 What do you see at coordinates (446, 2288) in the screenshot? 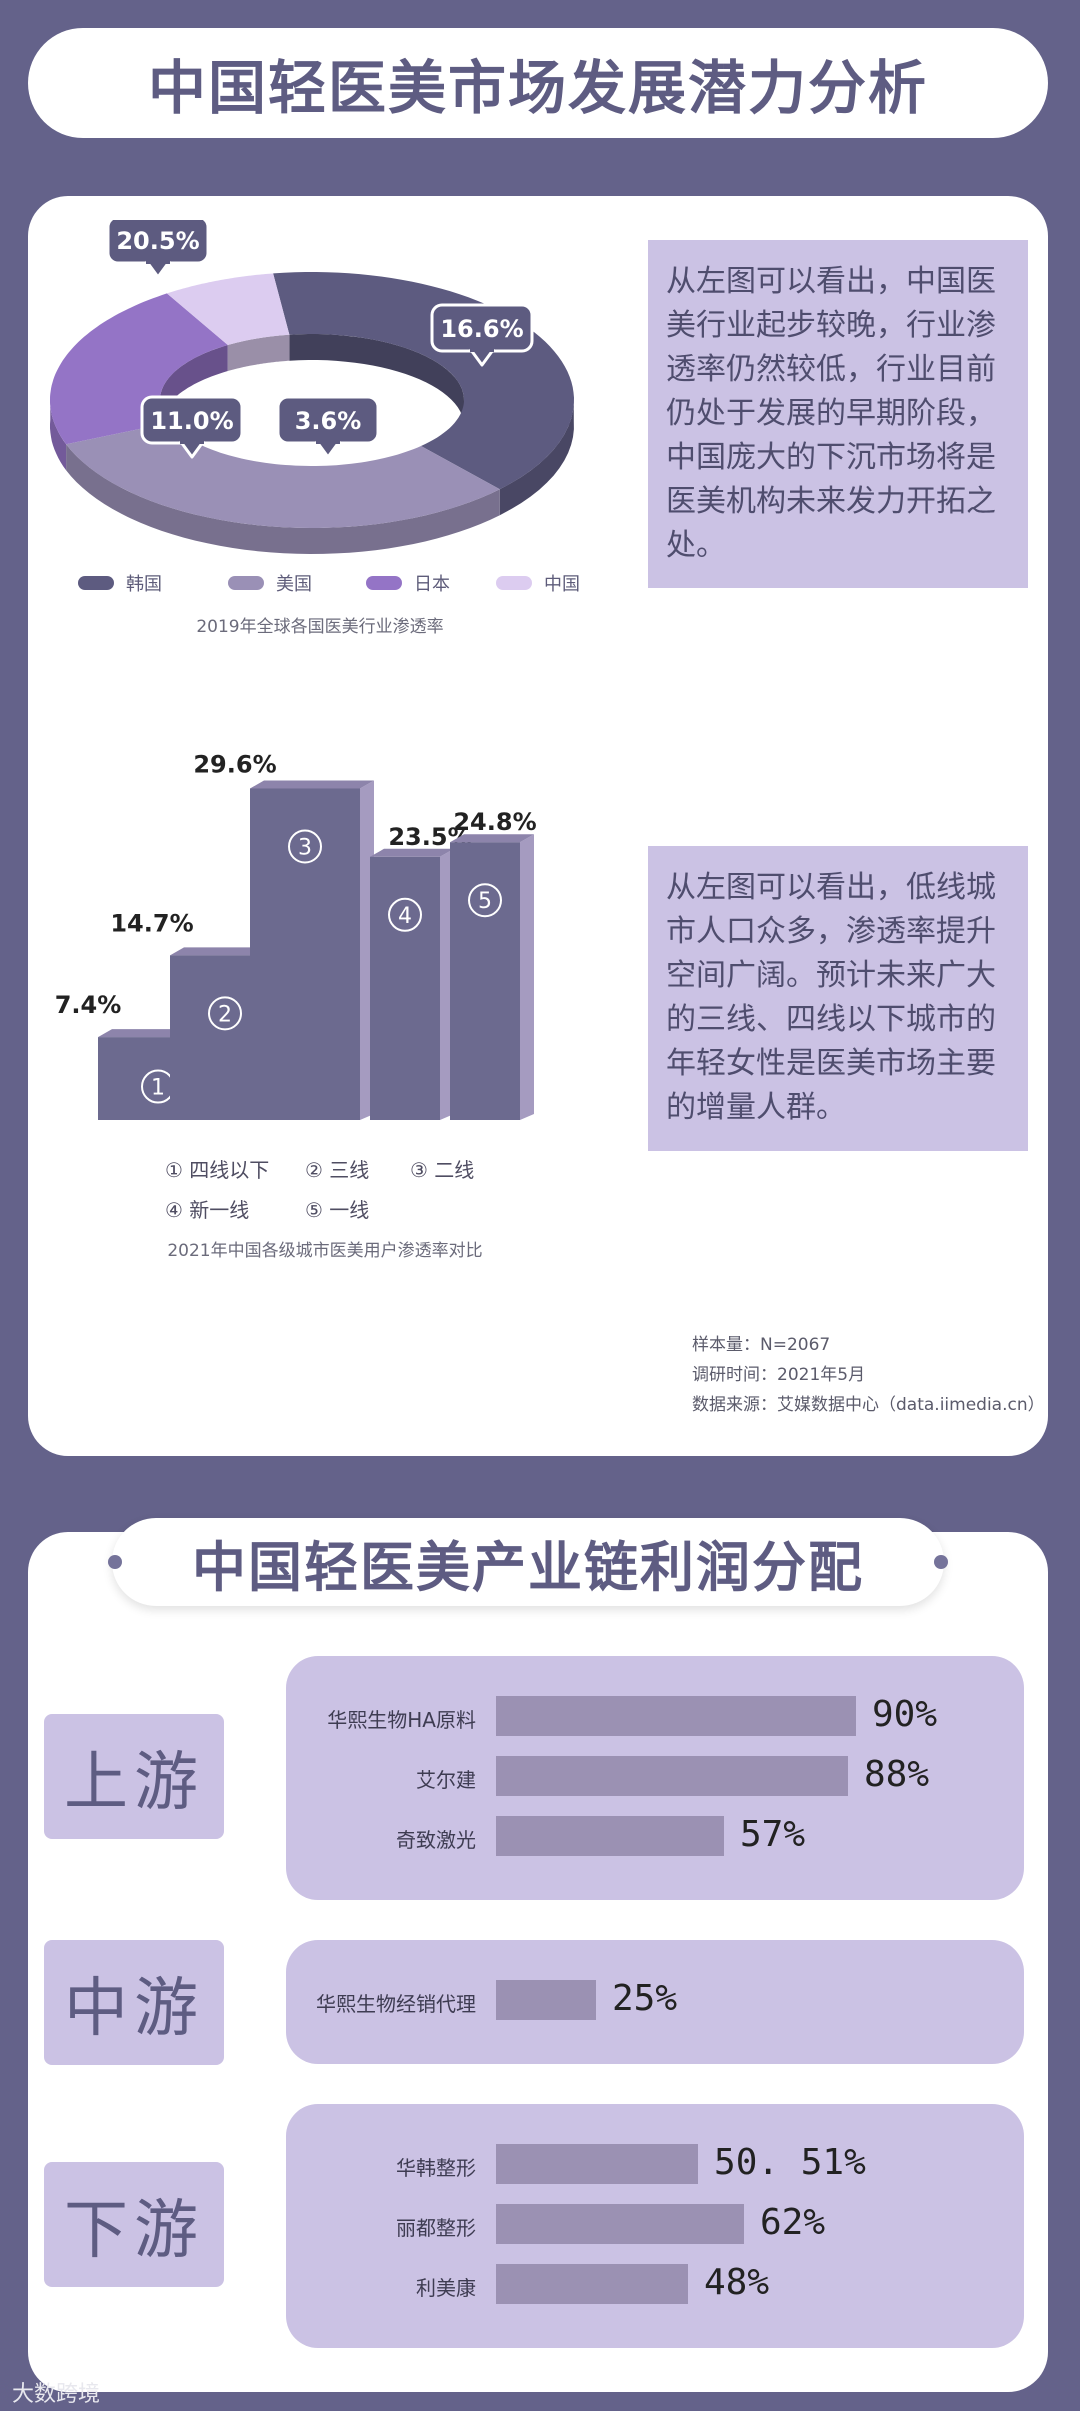
I see `company-name: 利美康` at bounding box center [446, 2288].